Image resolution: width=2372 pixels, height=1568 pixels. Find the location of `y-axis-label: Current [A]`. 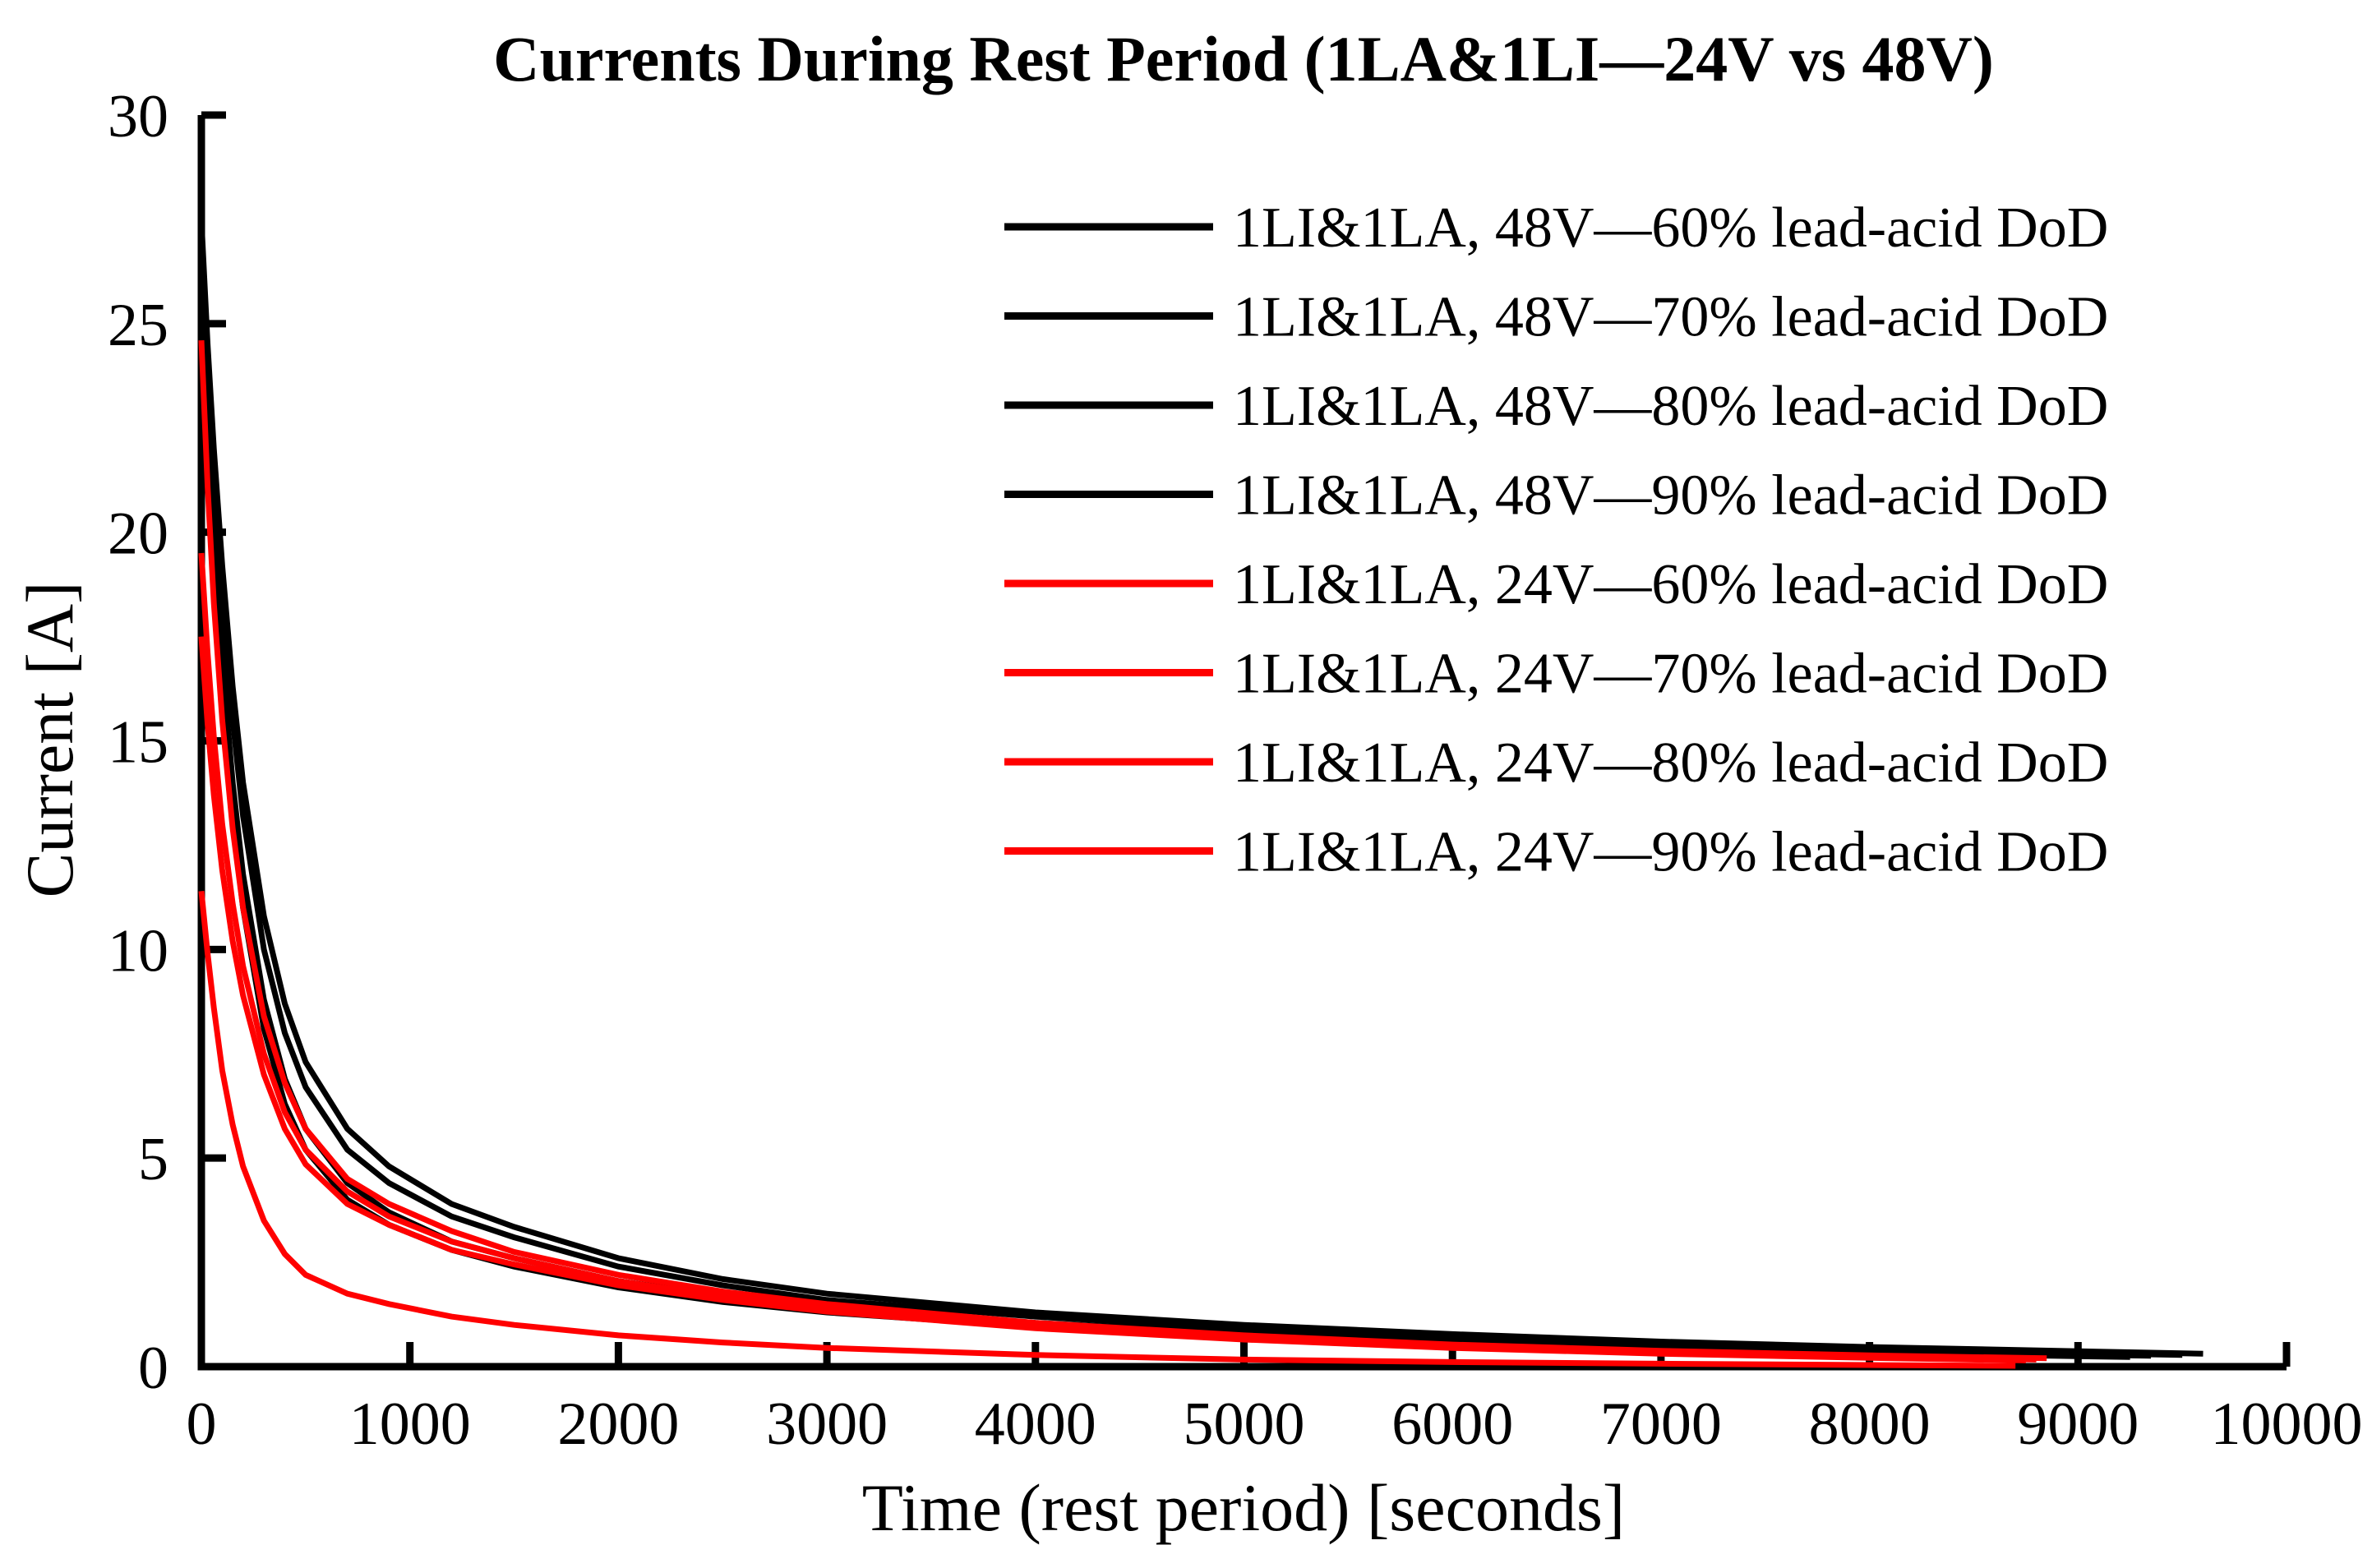

y-axis-label: Current [A] is located at coordinates (49, 740).